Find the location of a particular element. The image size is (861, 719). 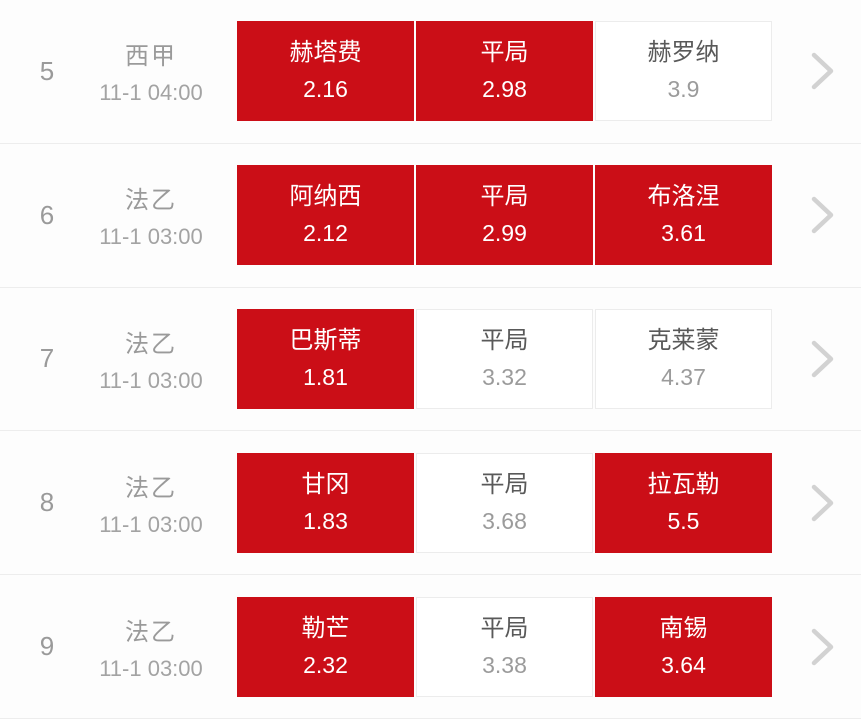

odds-draw-value: 3.32 is located at coordinates (504, 376).